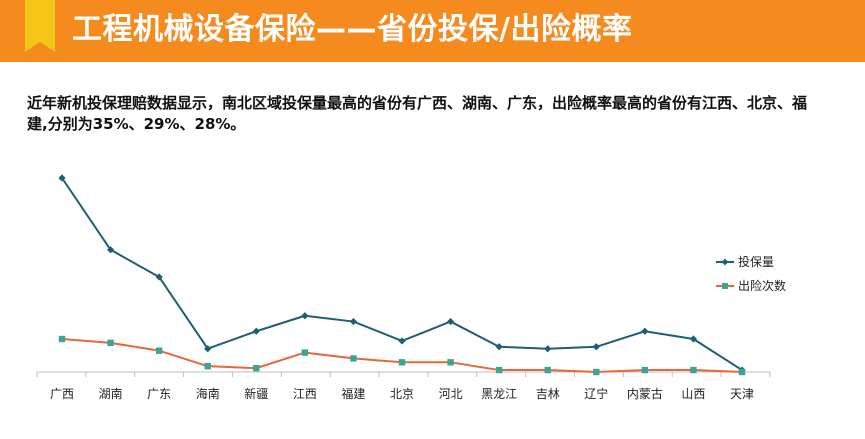 This screenshot has height=439, width=865. What do you see at coordinates (499, 394) in the screenshot?
I see `x-tick-label: 黑龙江` at bounding box center [499, 394].